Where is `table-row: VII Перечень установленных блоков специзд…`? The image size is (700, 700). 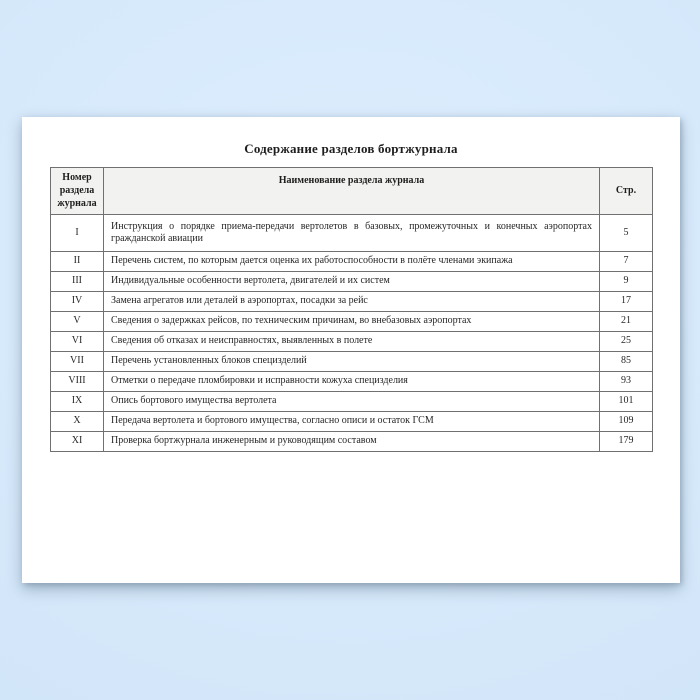
table-row: VII Перечень установленных блоков специзд… is located at coordinates (351, 362).